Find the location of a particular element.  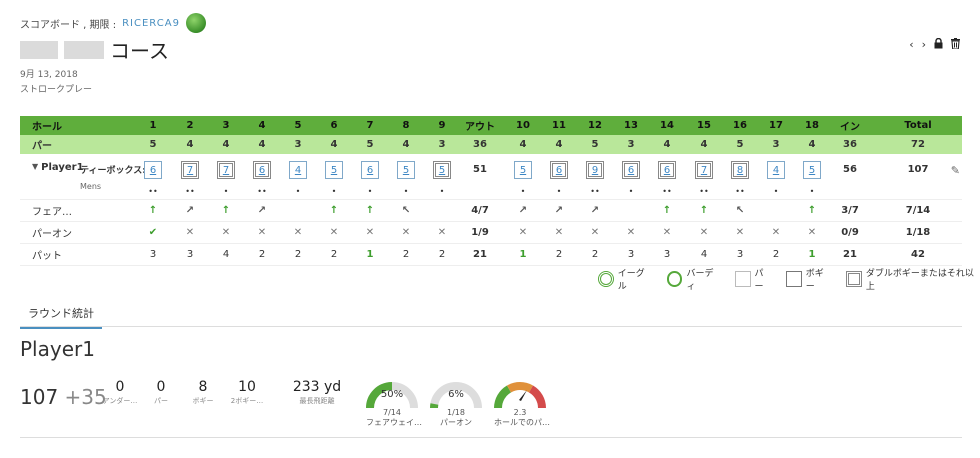

bogey-swatch is located at coordinates (794, 279).